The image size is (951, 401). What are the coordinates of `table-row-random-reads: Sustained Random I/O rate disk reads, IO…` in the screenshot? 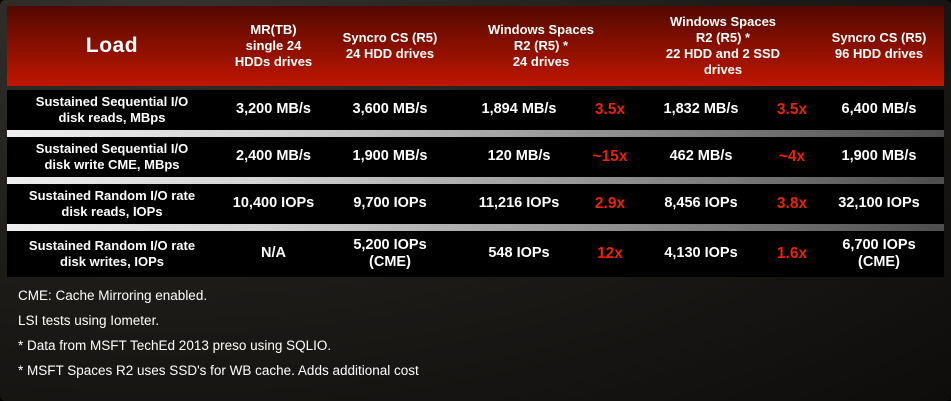 It's located at (475, 204).